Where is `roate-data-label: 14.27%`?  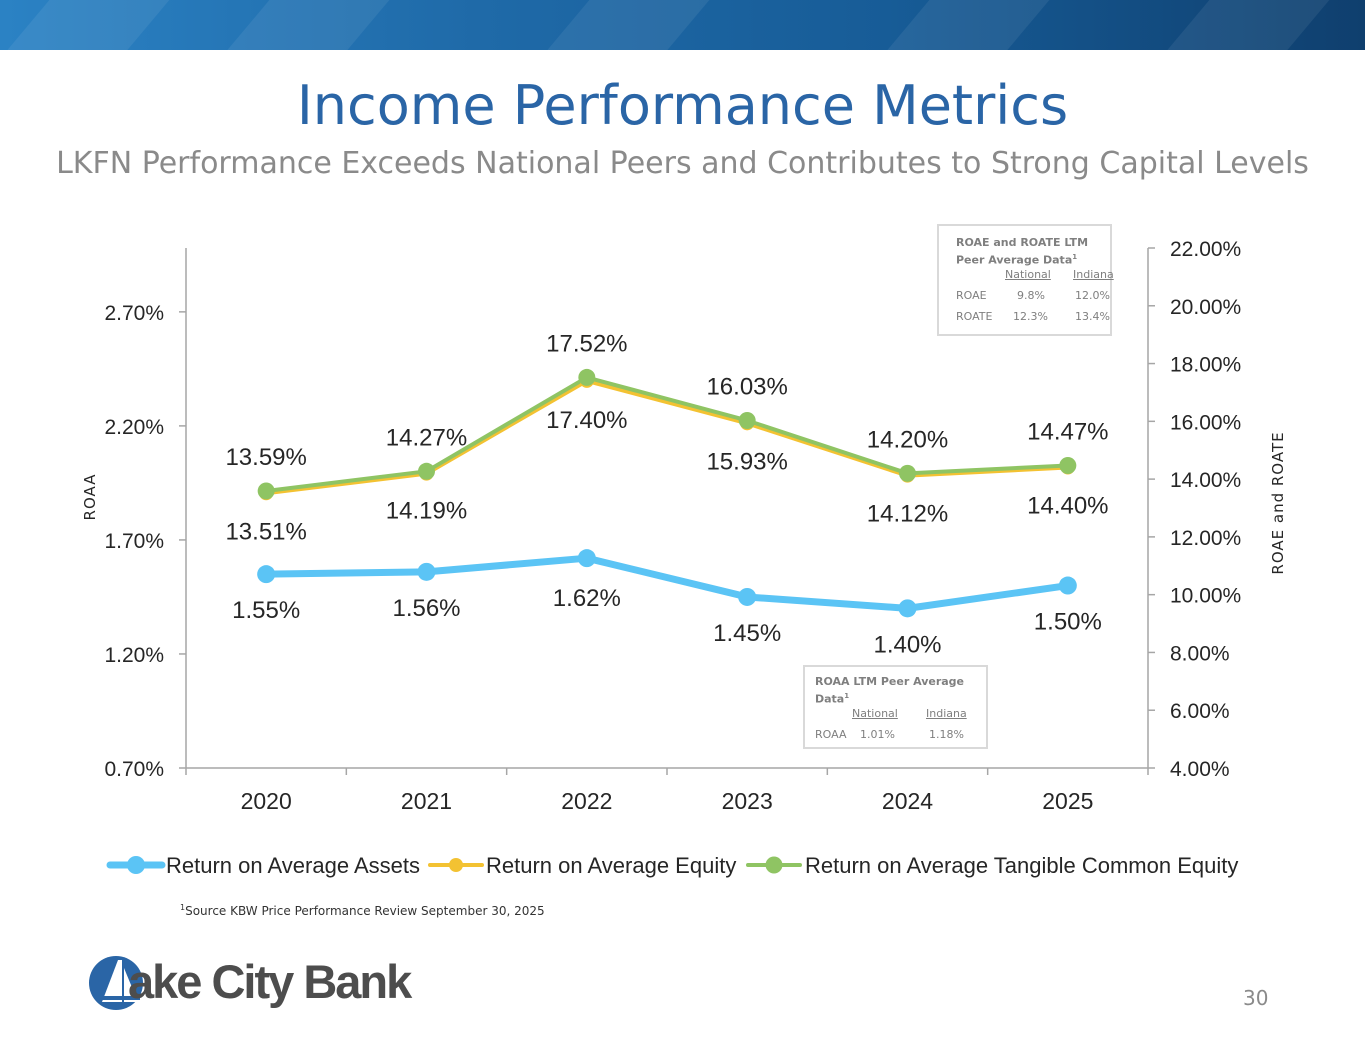
roate-data-label: 14.27% is located at coordinates (426, 437).